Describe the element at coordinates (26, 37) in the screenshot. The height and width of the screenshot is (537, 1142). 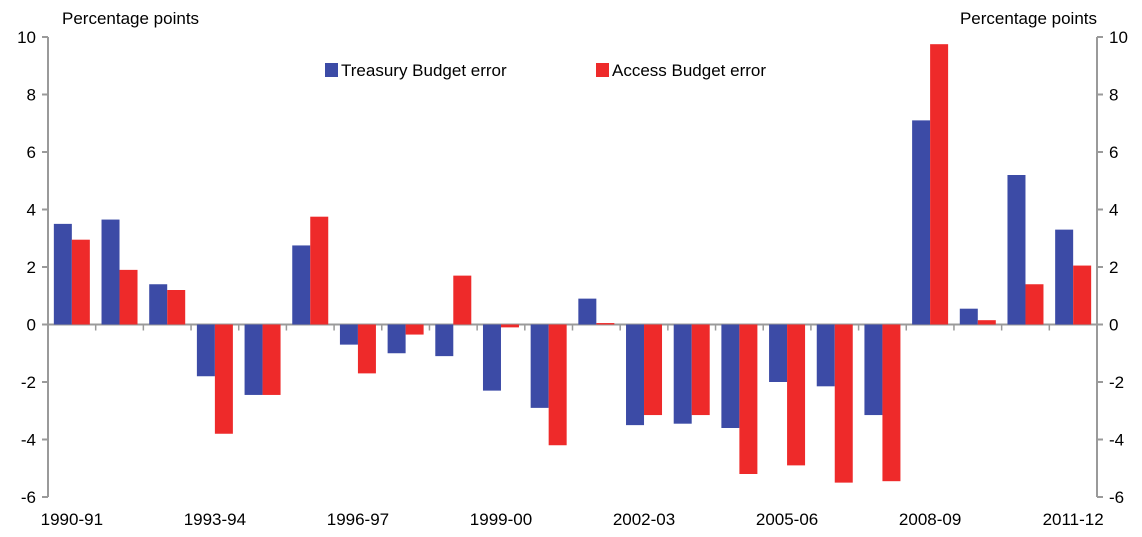
I see `y-tick-label-left: 10` at that location.